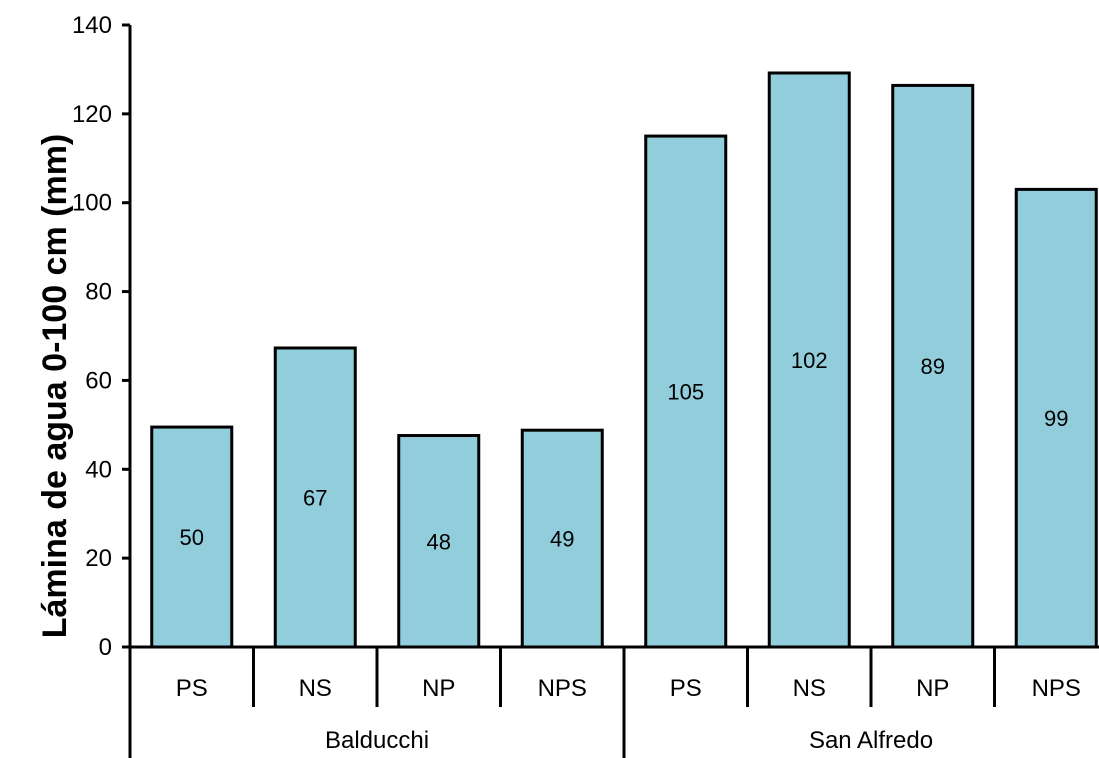 The image size is (1099, 758). I want to click on y-axis-label: Lámina de agua 0-100 cm (mm), so click(55, 386).